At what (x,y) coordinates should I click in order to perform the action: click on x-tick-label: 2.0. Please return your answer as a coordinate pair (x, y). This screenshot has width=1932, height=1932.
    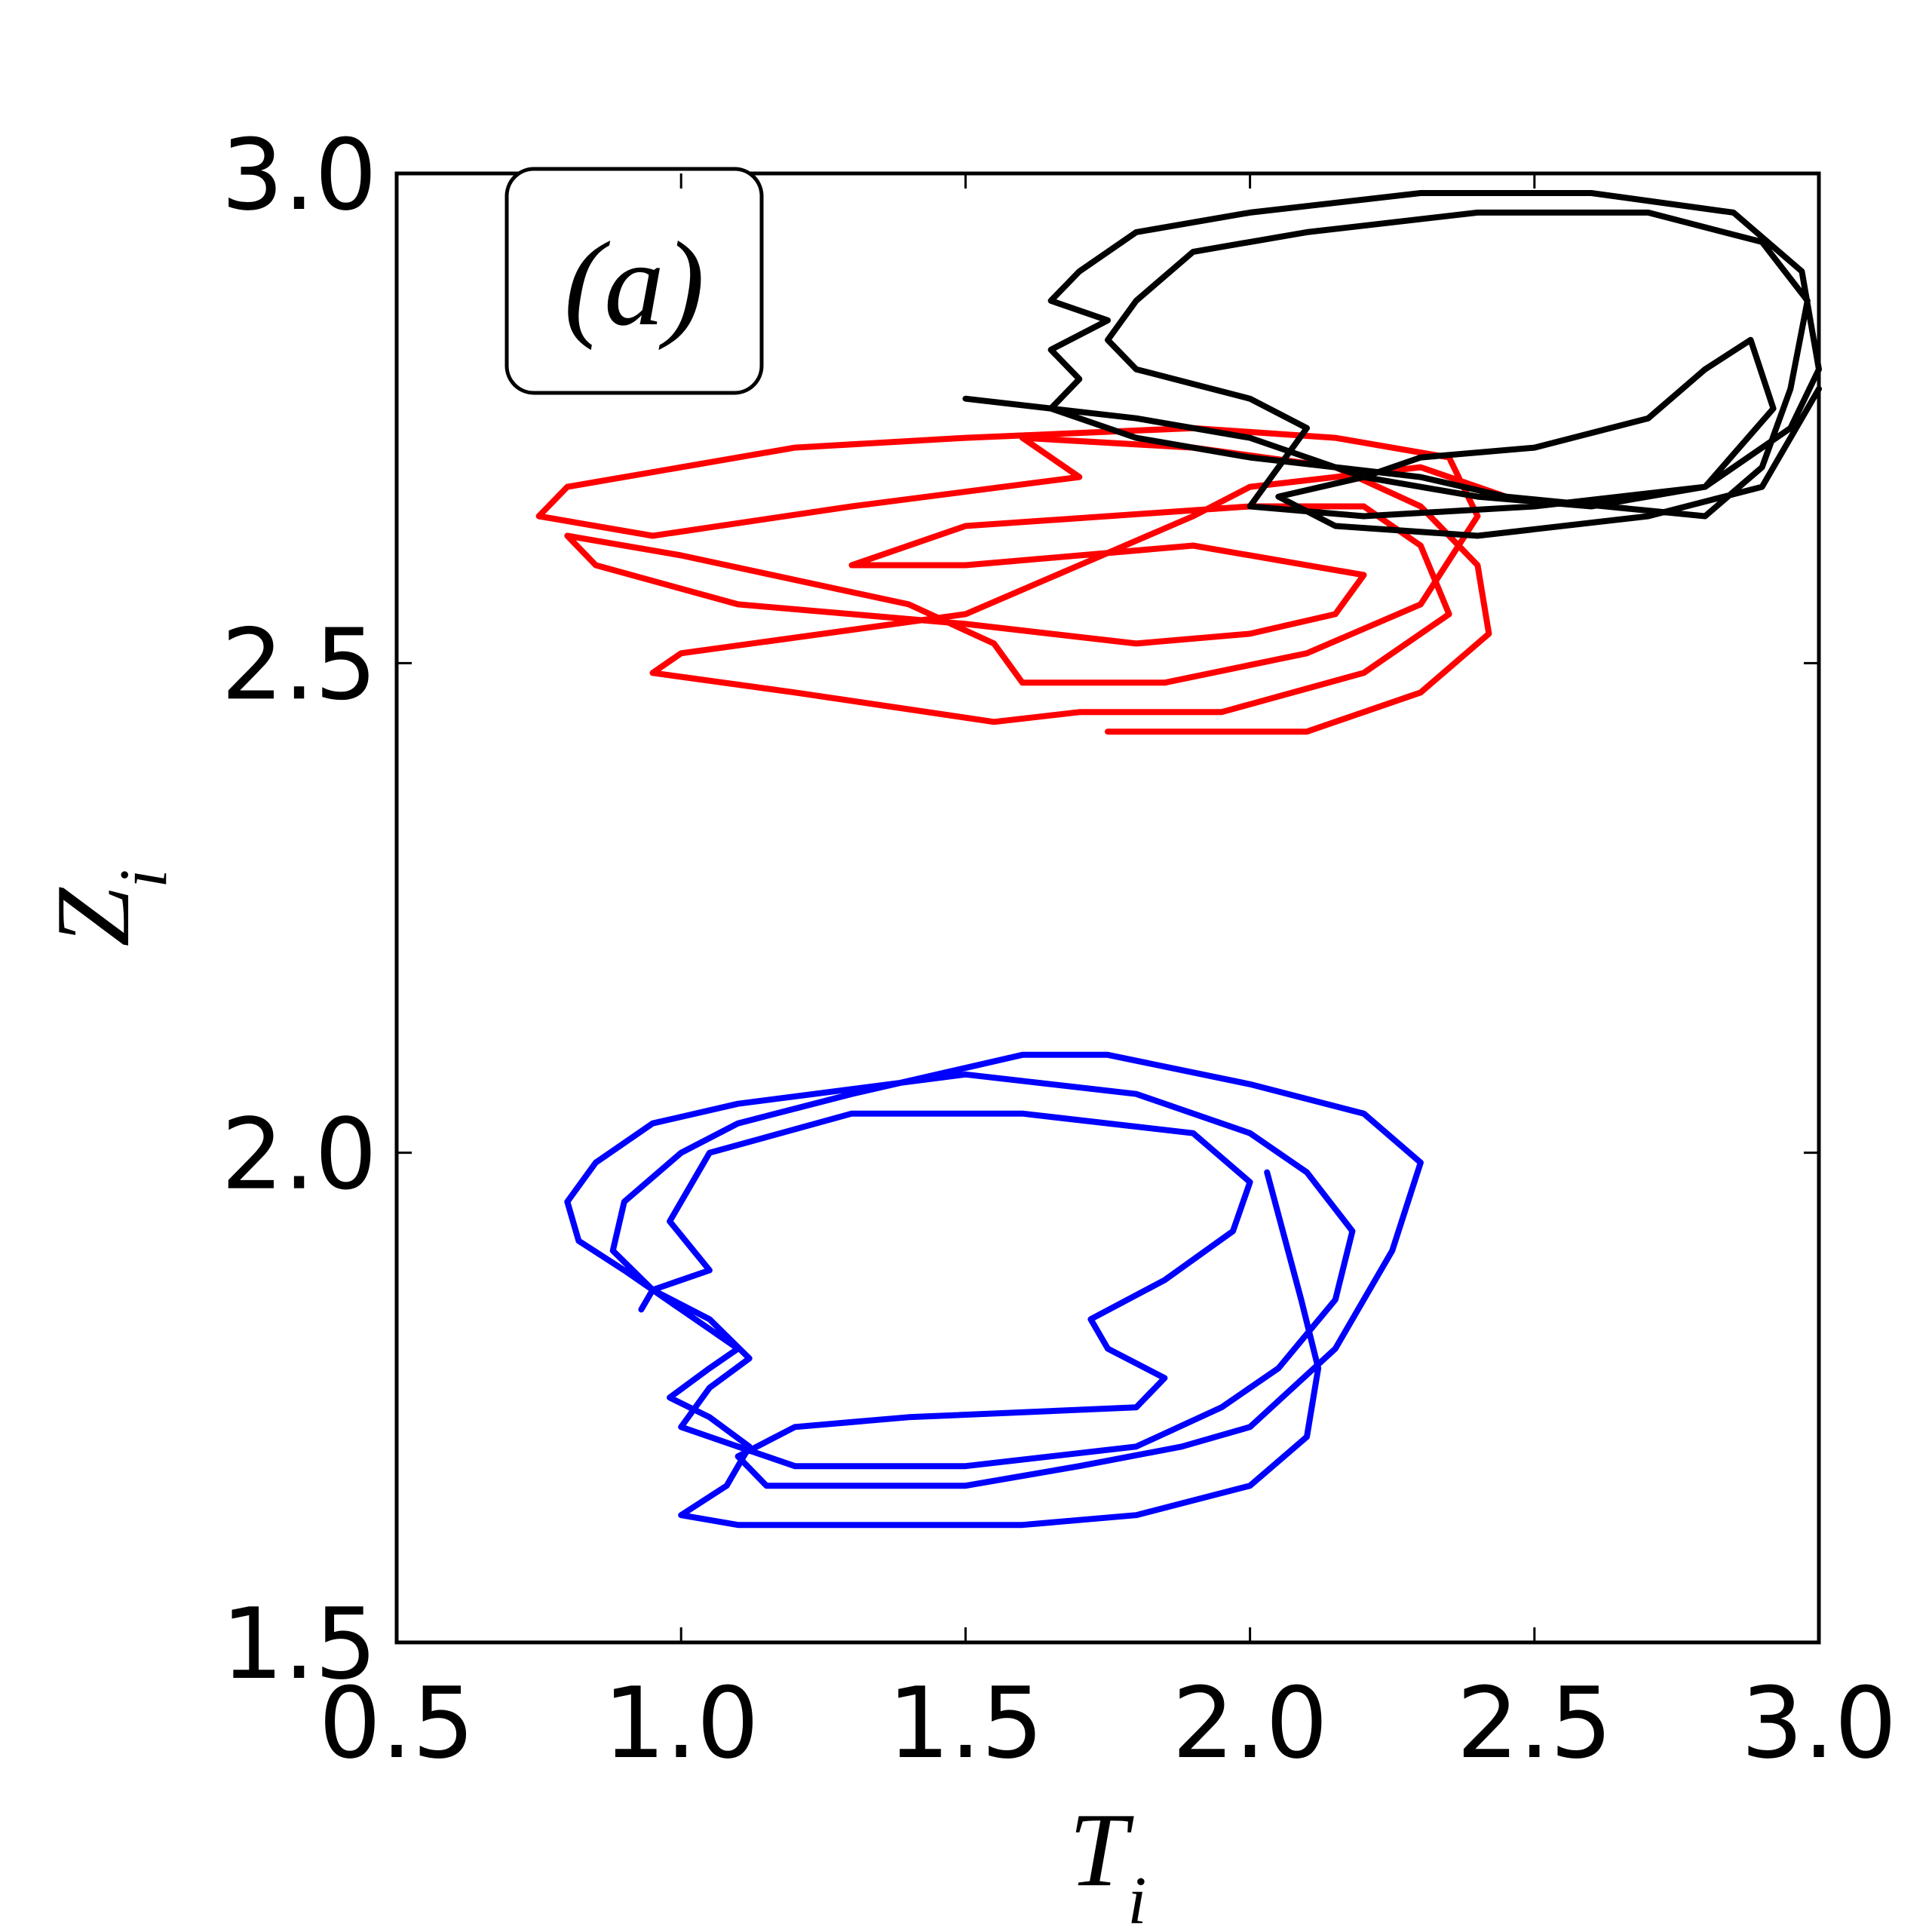
    Looking at the image, I should click on (1250, 1723).